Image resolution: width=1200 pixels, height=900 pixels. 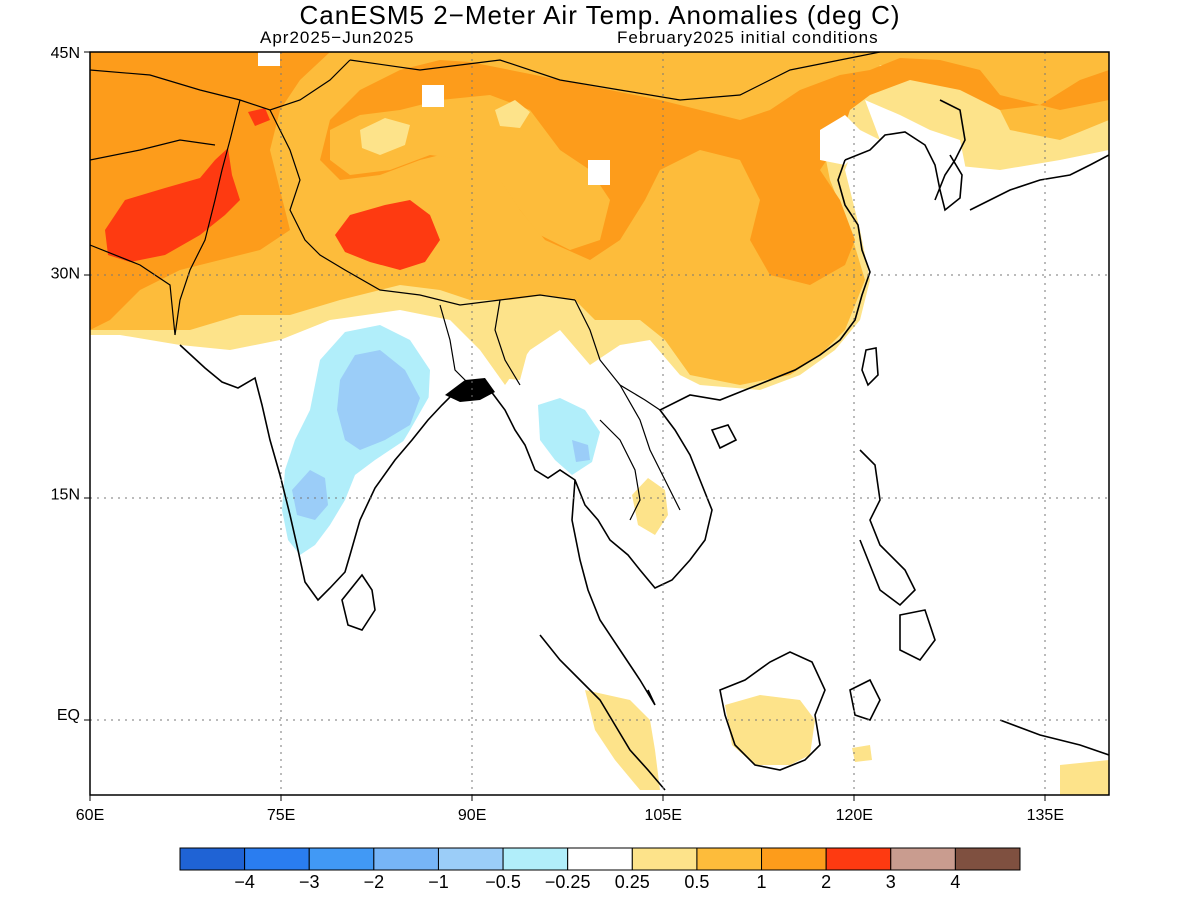 I want to click on anomaly-patch-cambodia, so click(x=650, y=506).